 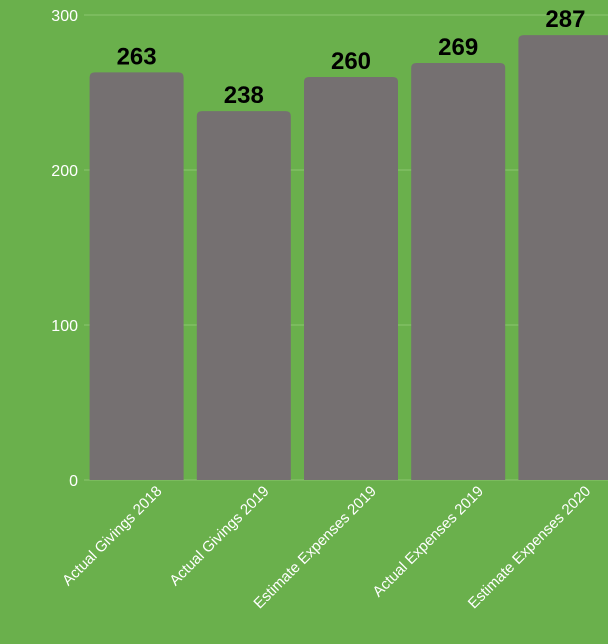 What do you see at coordinates (219, 536) in the screenshot?
I see `x-category-label: Actual Givings 2019` at bounding box center [219, 536].